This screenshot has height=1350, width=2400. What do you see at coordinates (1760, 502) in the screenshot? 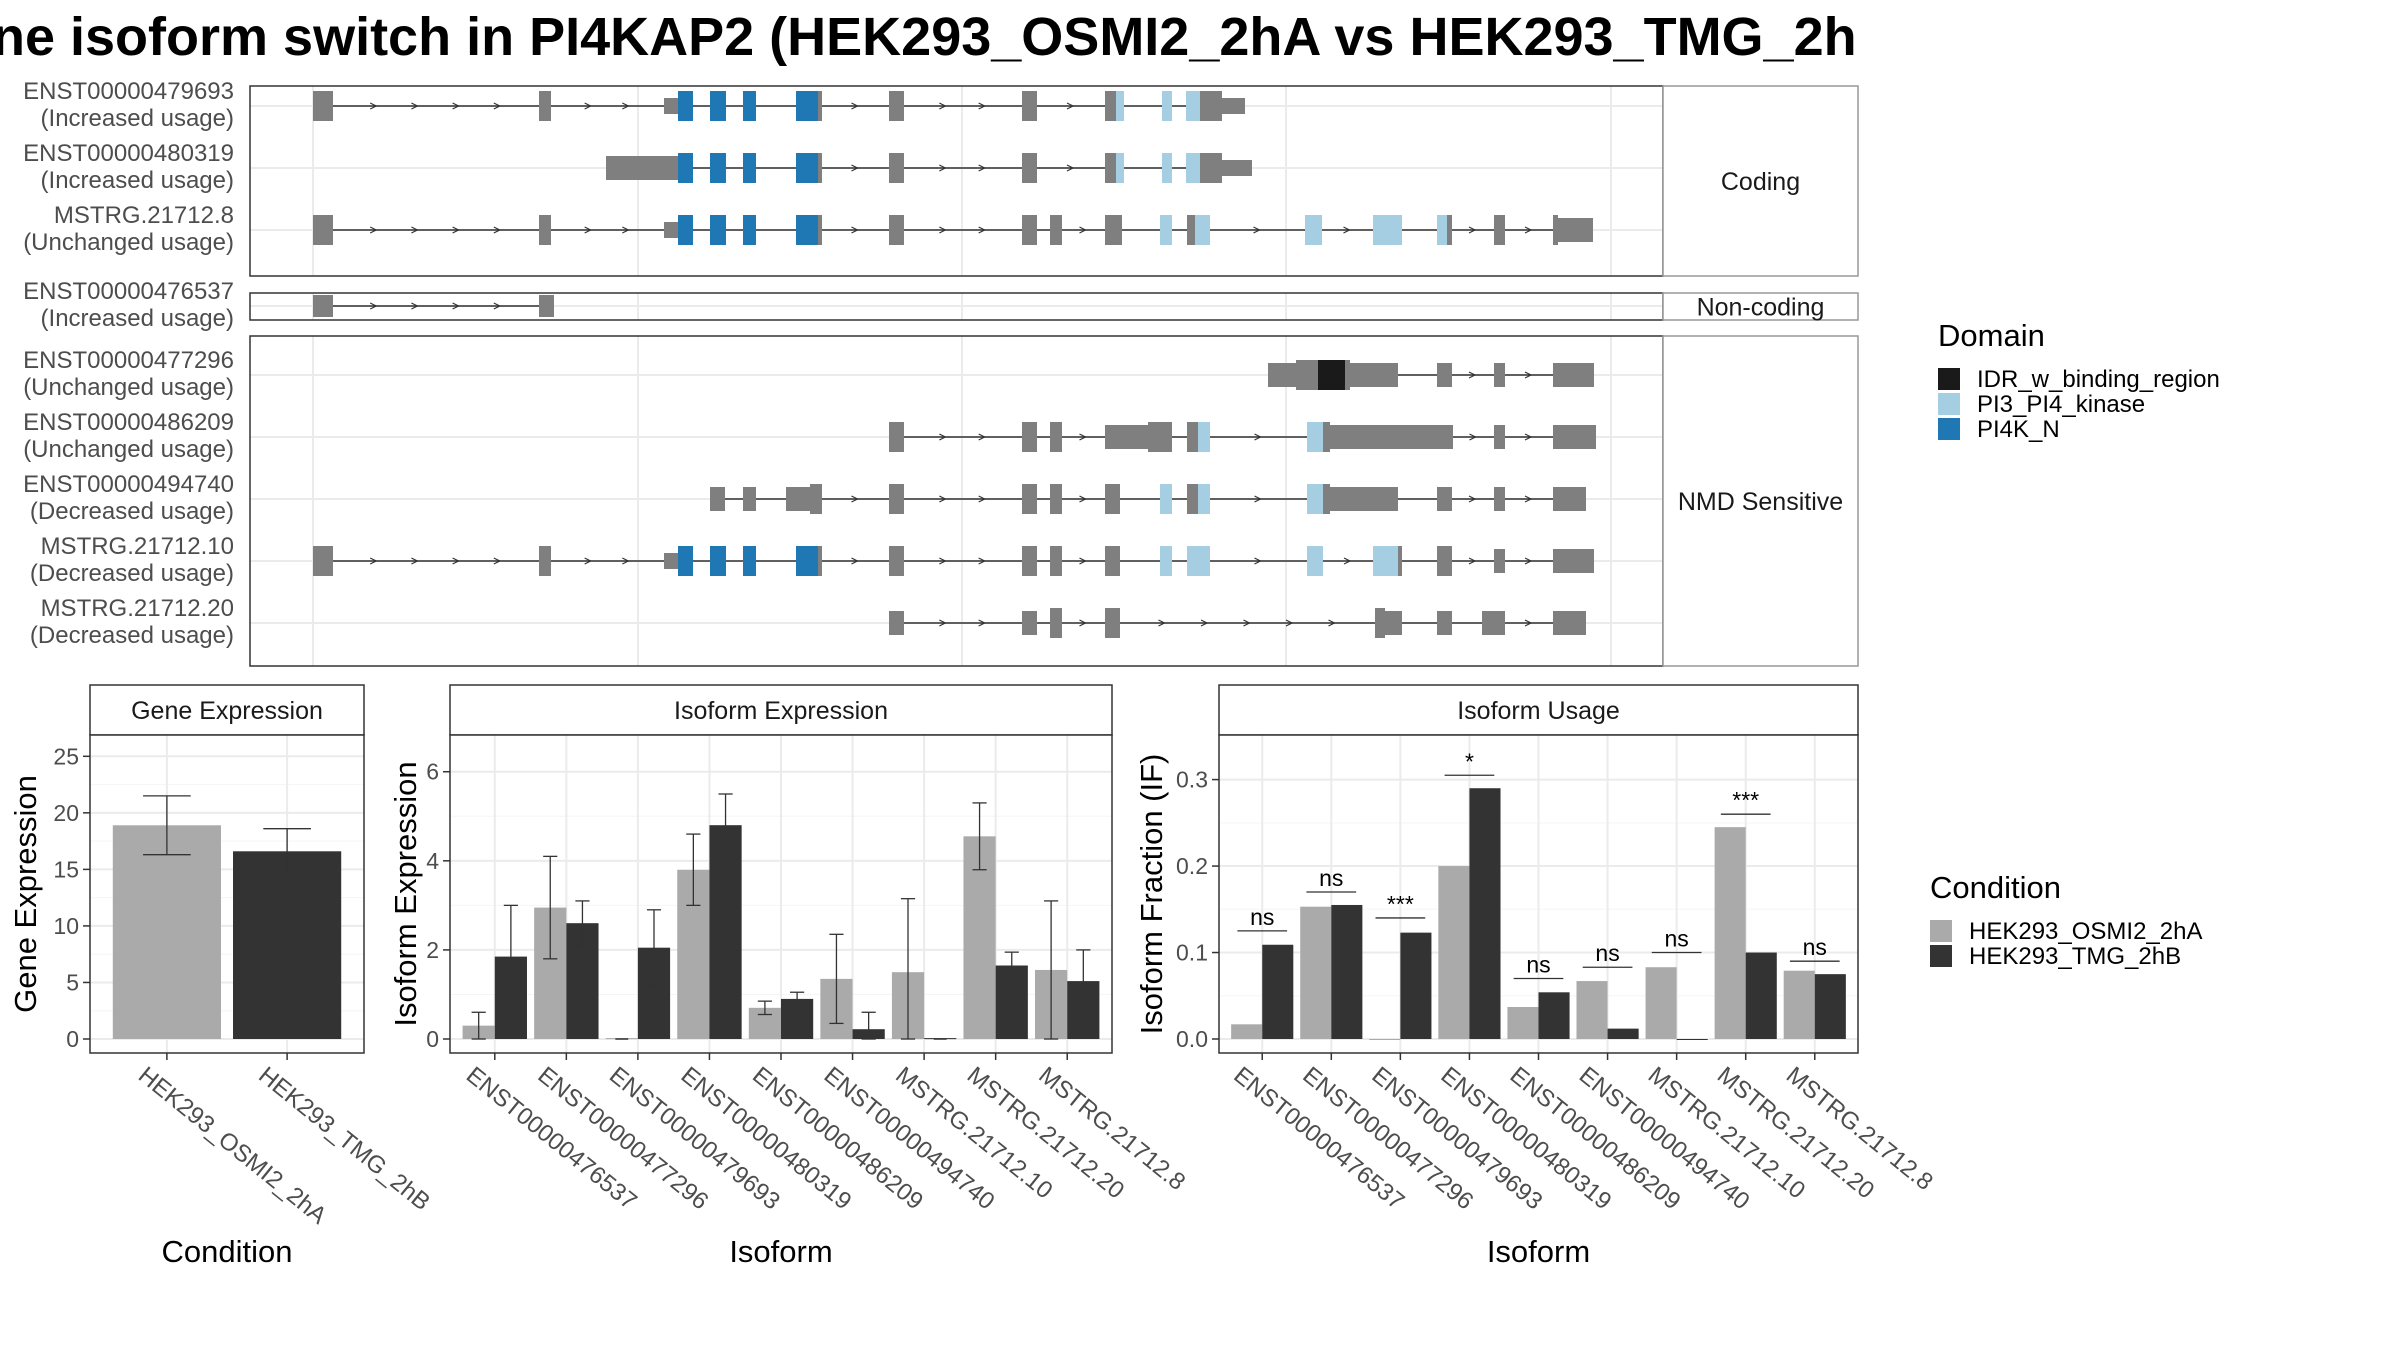
I see `structure-strip-label: NMD Sensitive` at bounding box center [1760, 502].